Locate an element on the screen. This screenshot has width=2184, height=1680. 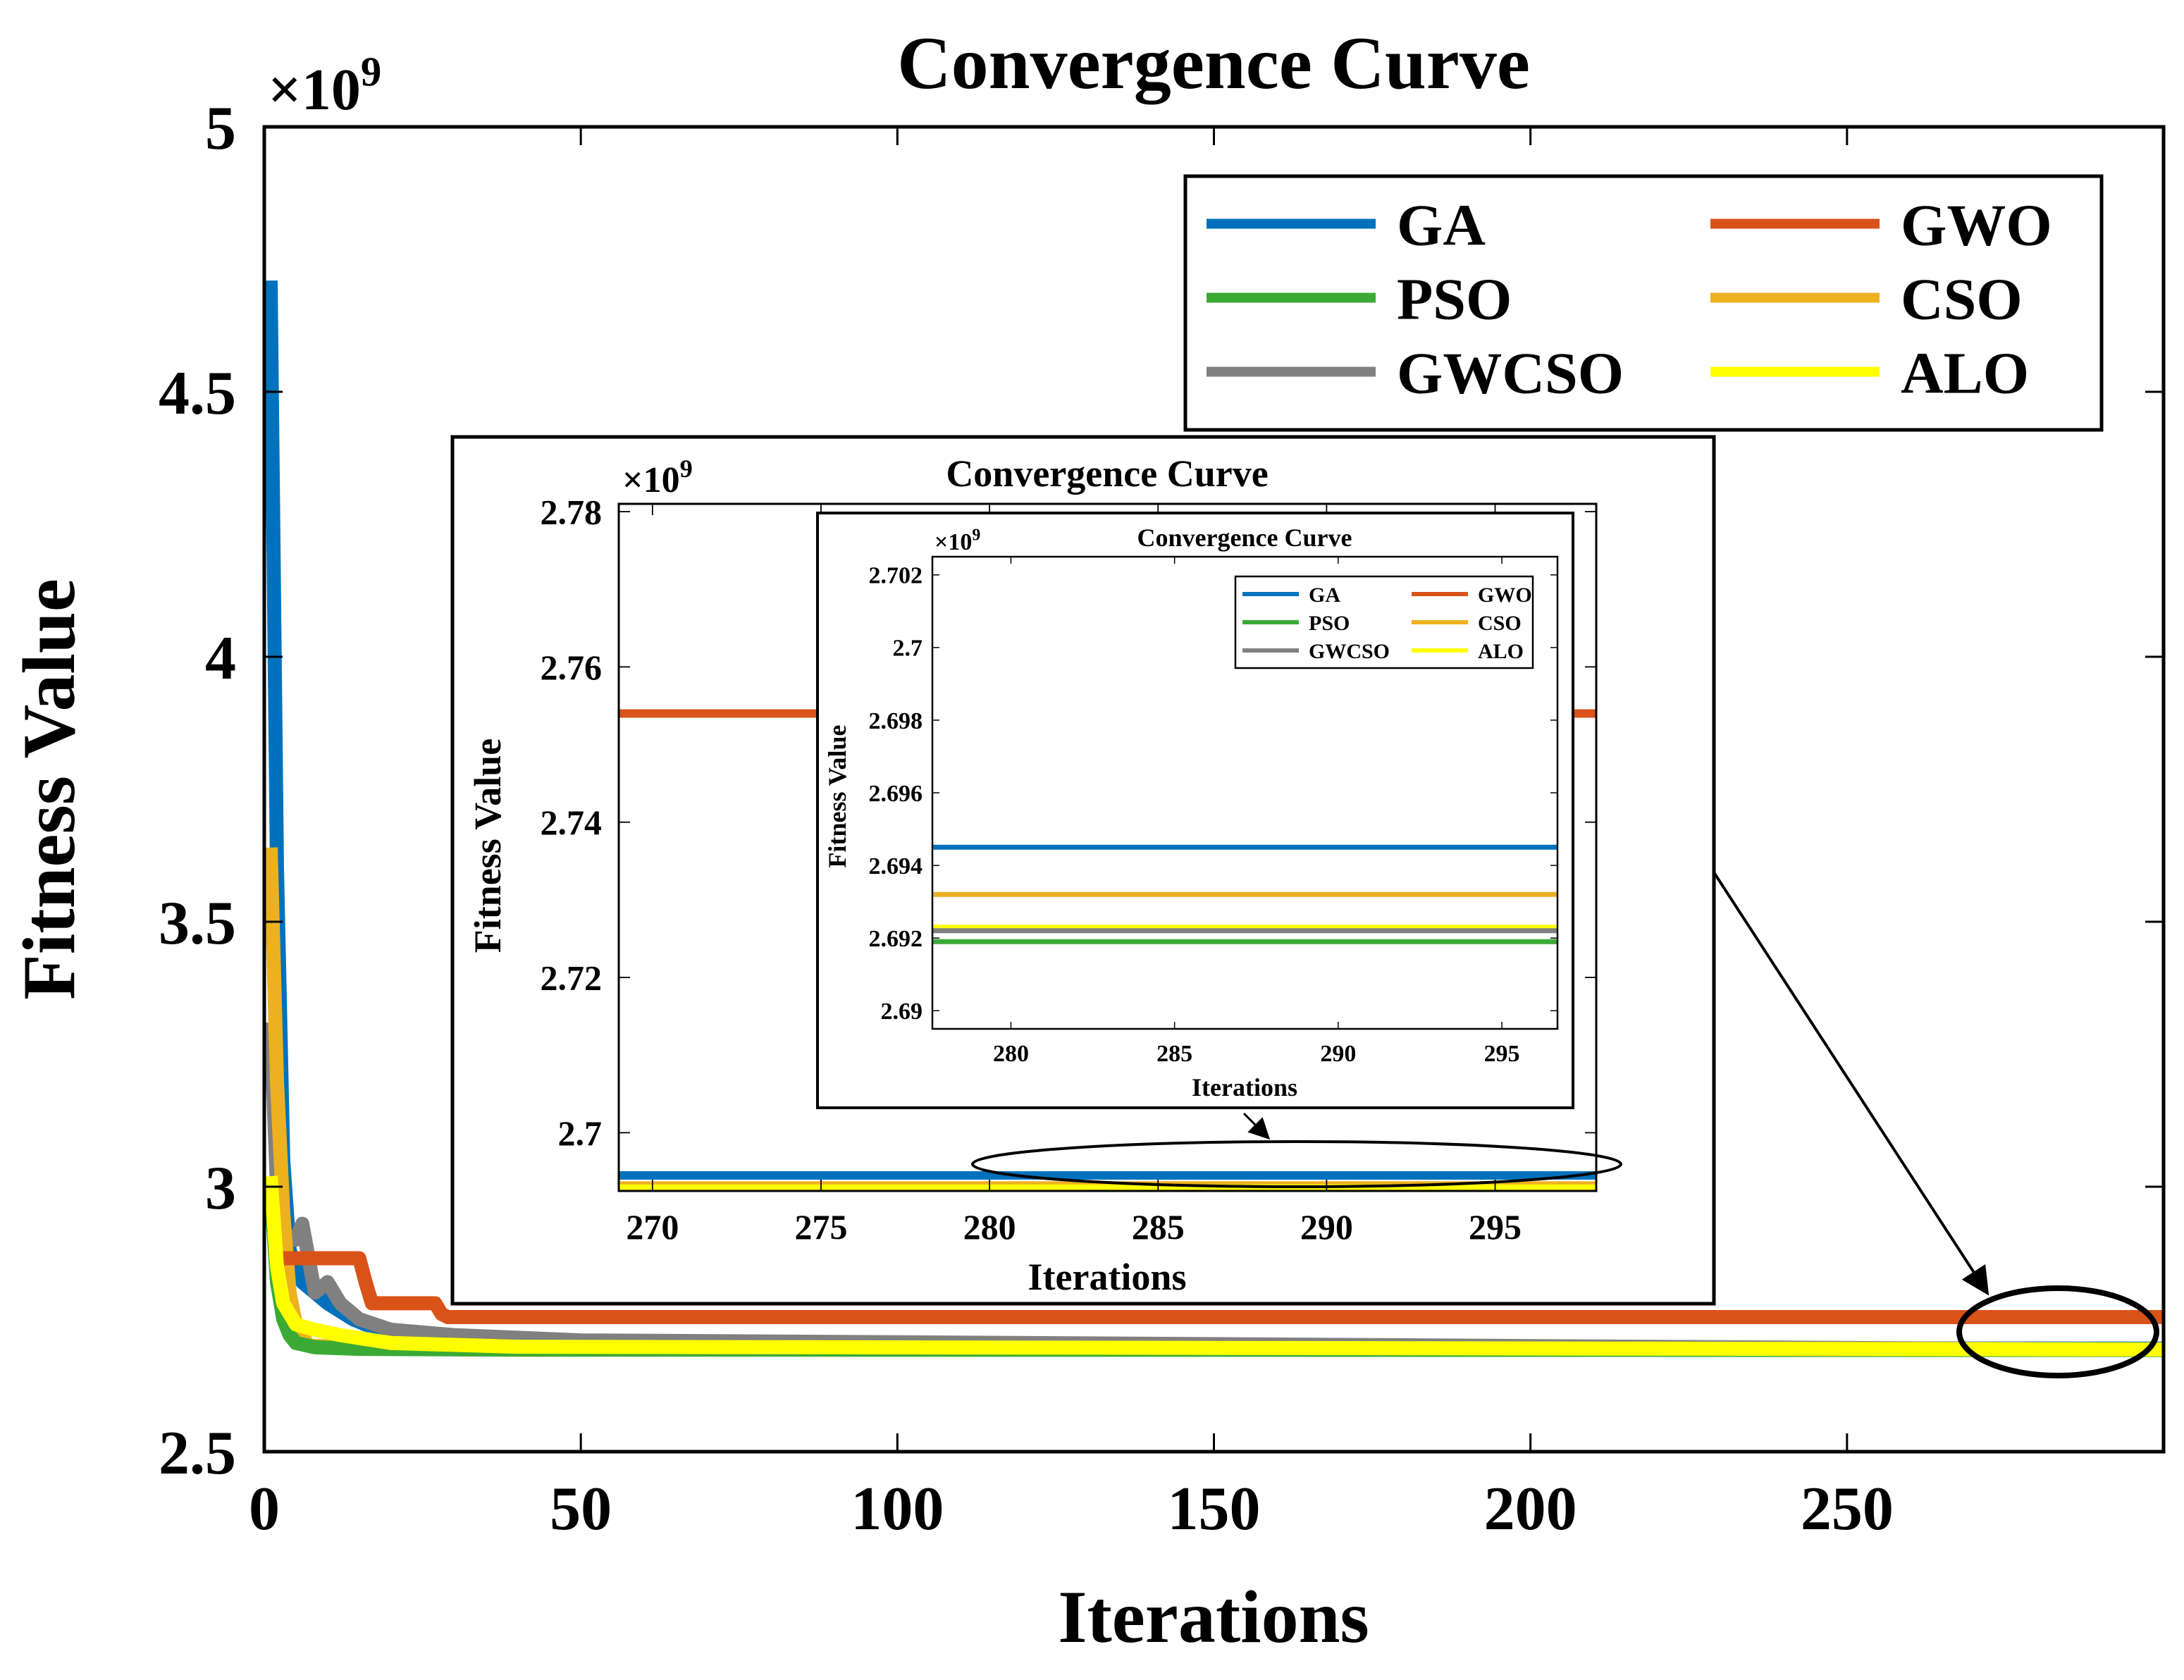
main-legend-label-pso: PSO is located at coordinates (1454, 300).